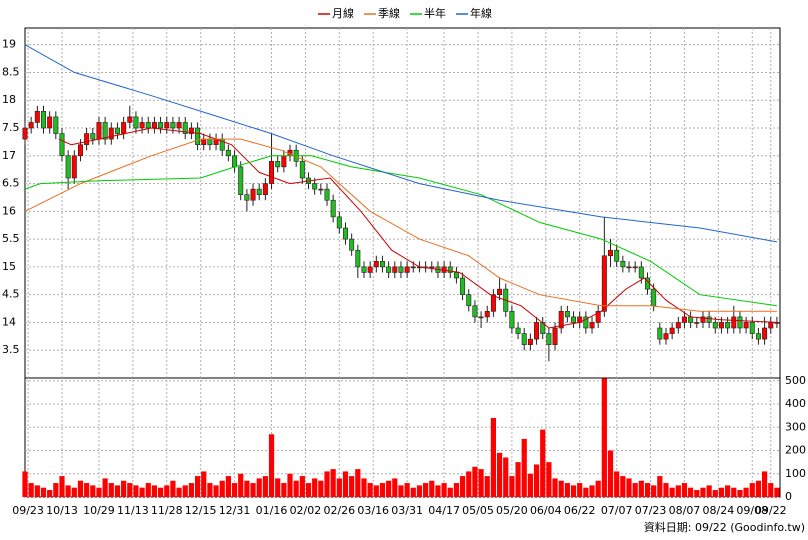  What do you see at coordinates (724, 527) in the screenshot?
I see `footnote: 資料日期: 09/22 (Goodinfo.tw)` at bounding box center [724, 527].